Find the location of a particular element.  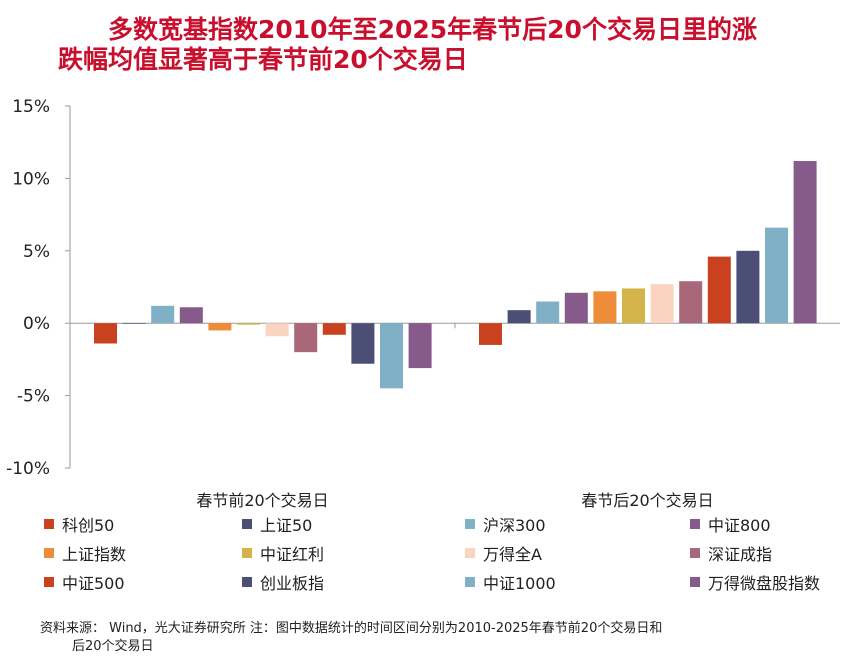

bar-创业板指-春节后20个交易日 is located at coordinates (748, 287).